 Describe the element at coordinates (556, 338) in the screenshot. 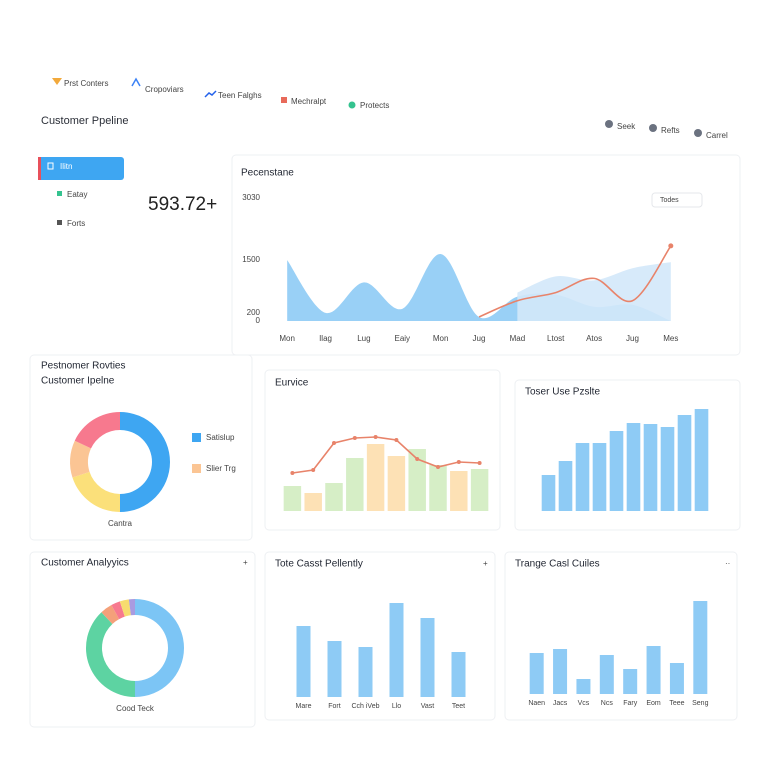

I see `x-tick-label: Ltost` at that location.